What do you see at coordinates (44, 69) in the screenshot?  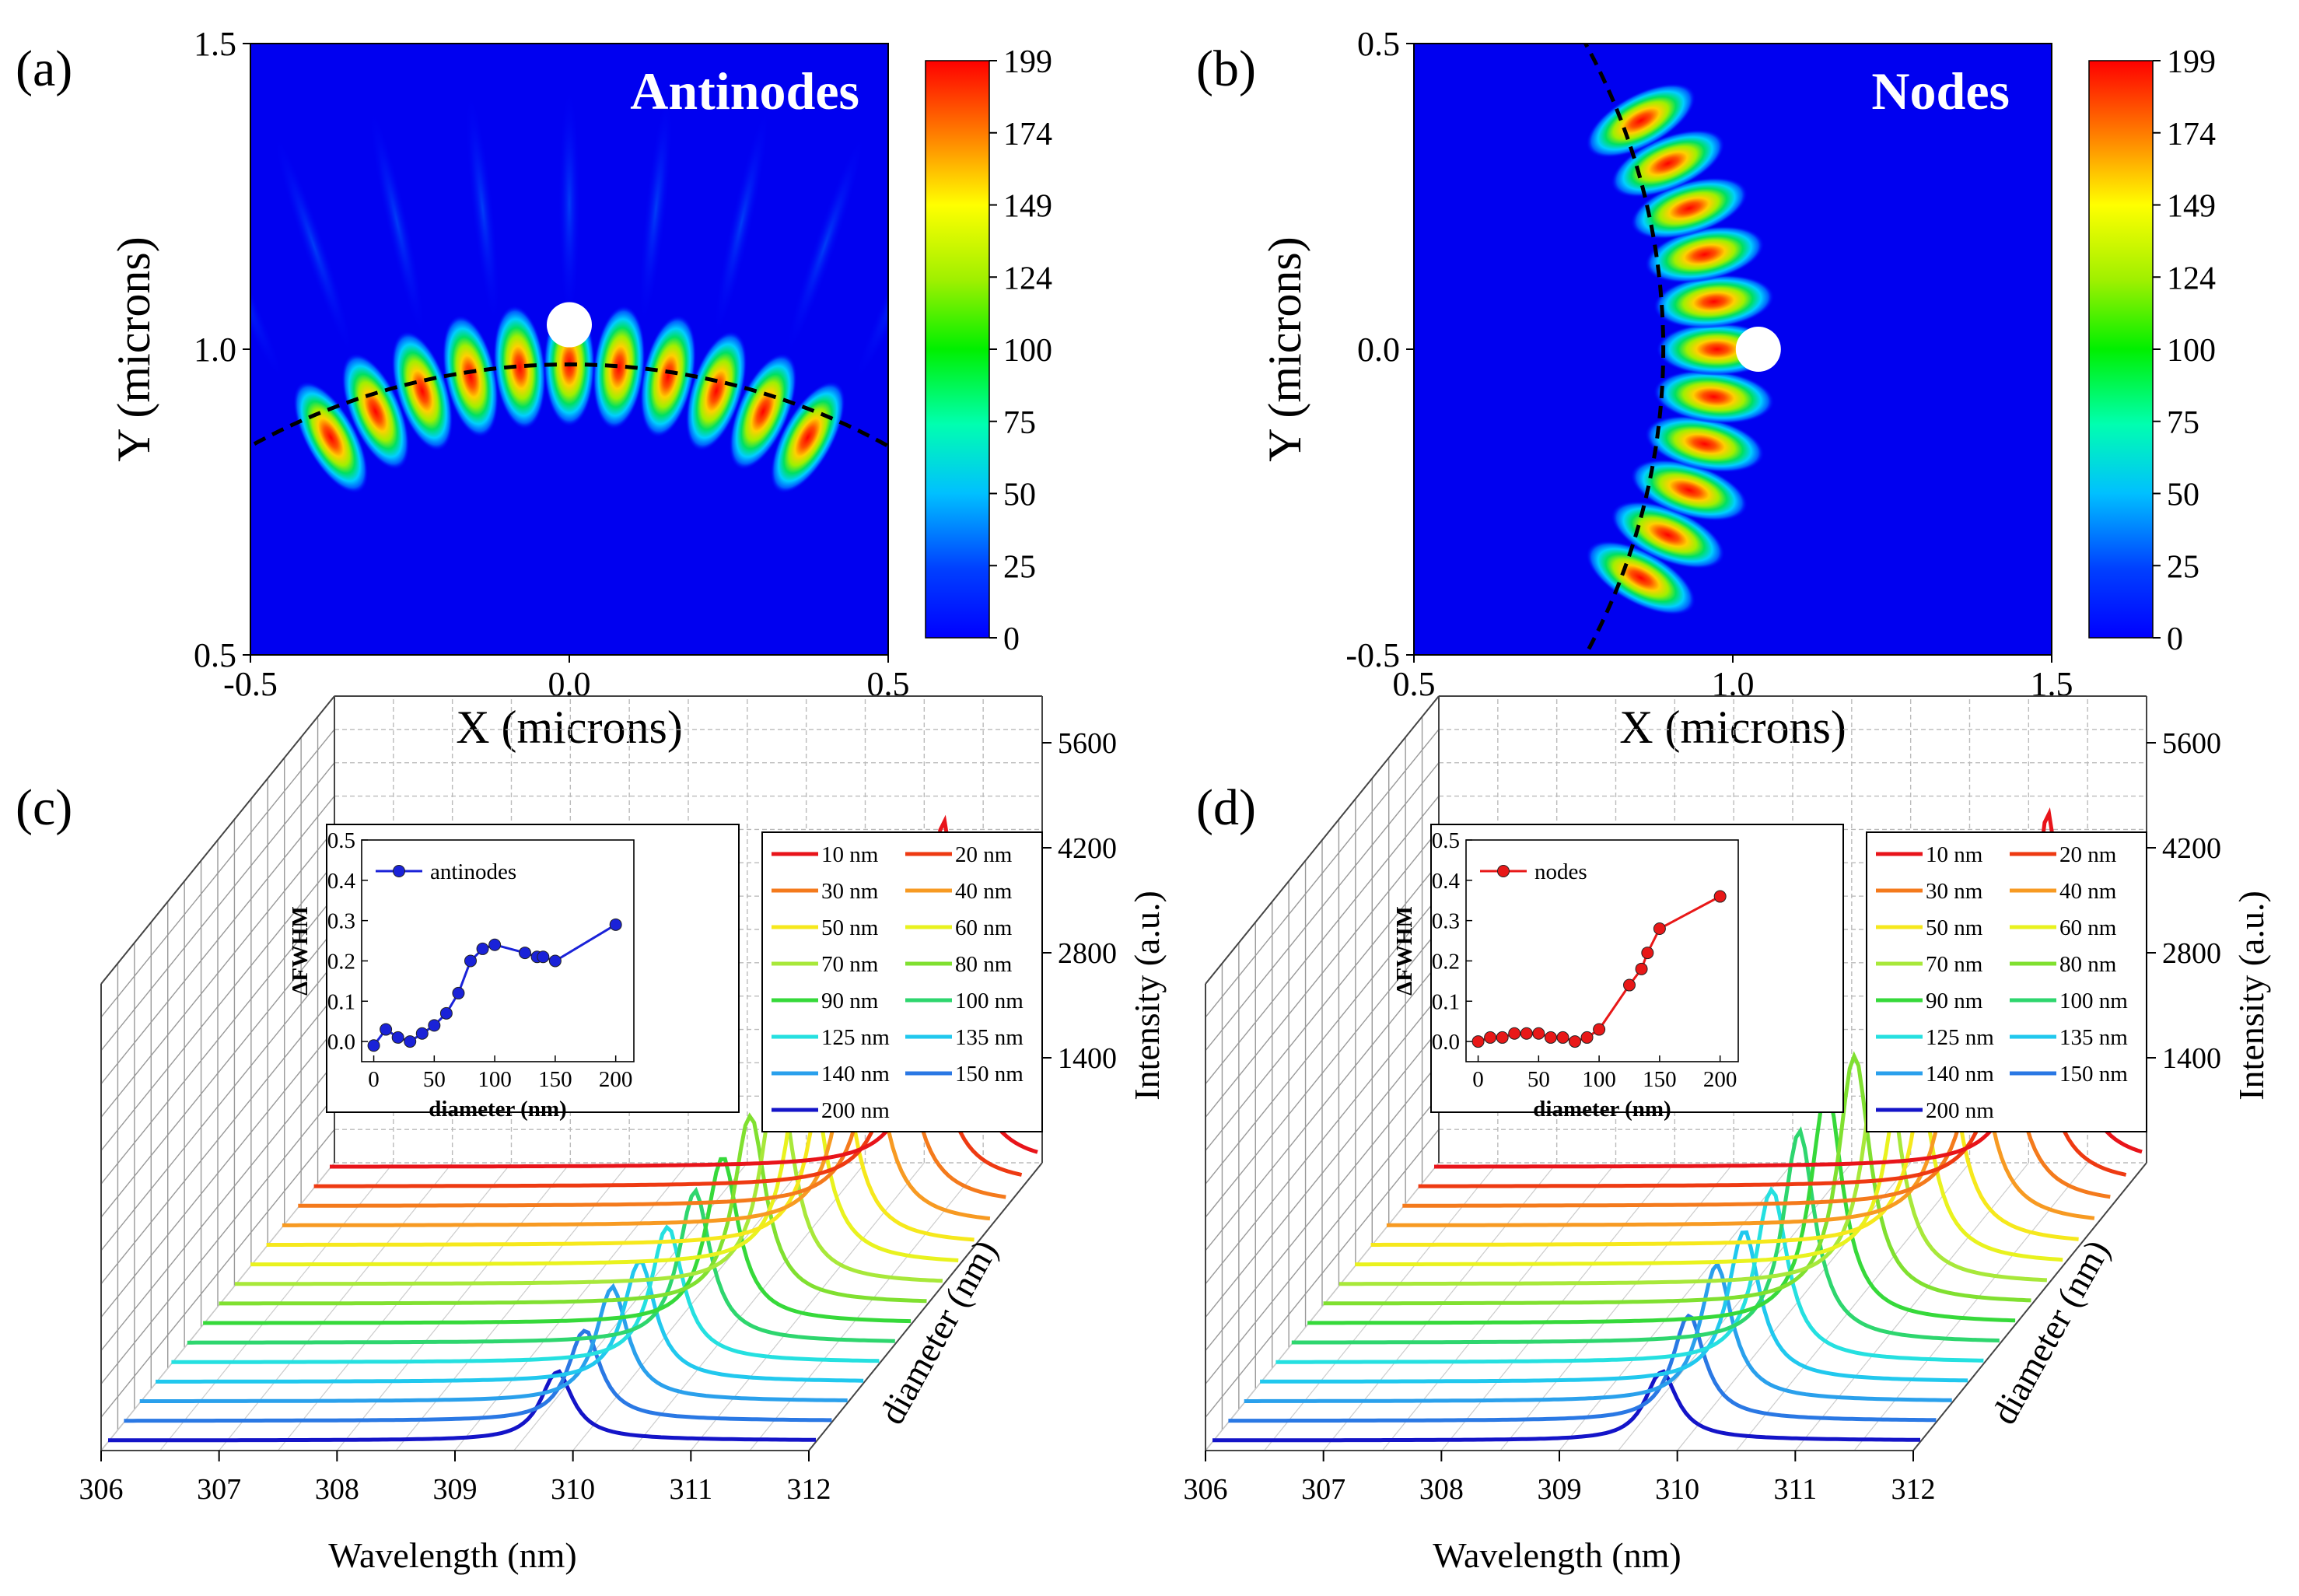 I see `panel-a-label: (a)` at bounding box center [44, 69].